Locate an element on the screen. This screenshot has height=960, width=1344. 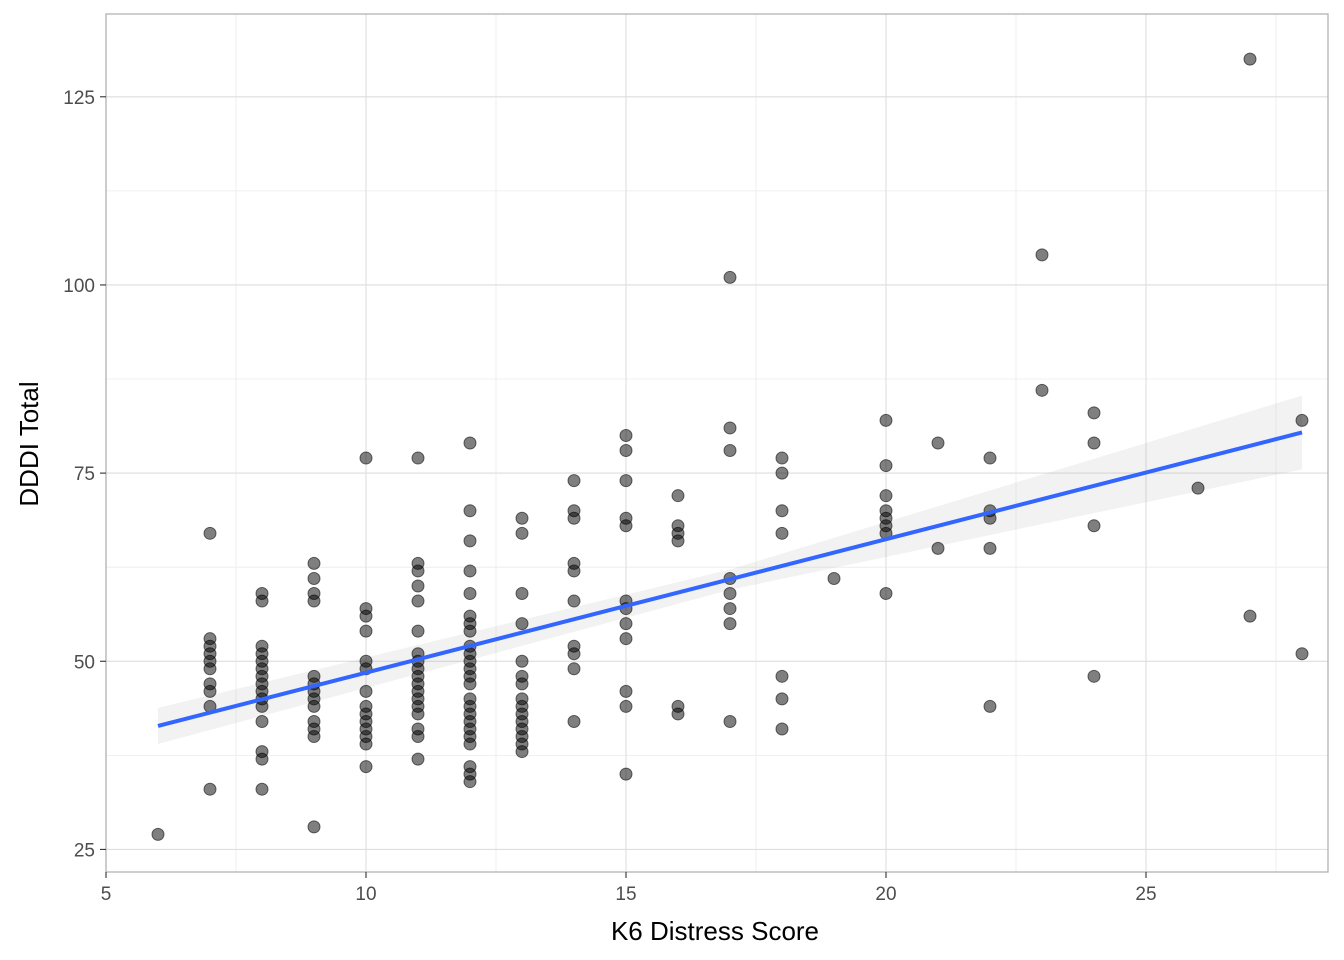
x-tick-label: 20 is located at coordinates (885, 894).